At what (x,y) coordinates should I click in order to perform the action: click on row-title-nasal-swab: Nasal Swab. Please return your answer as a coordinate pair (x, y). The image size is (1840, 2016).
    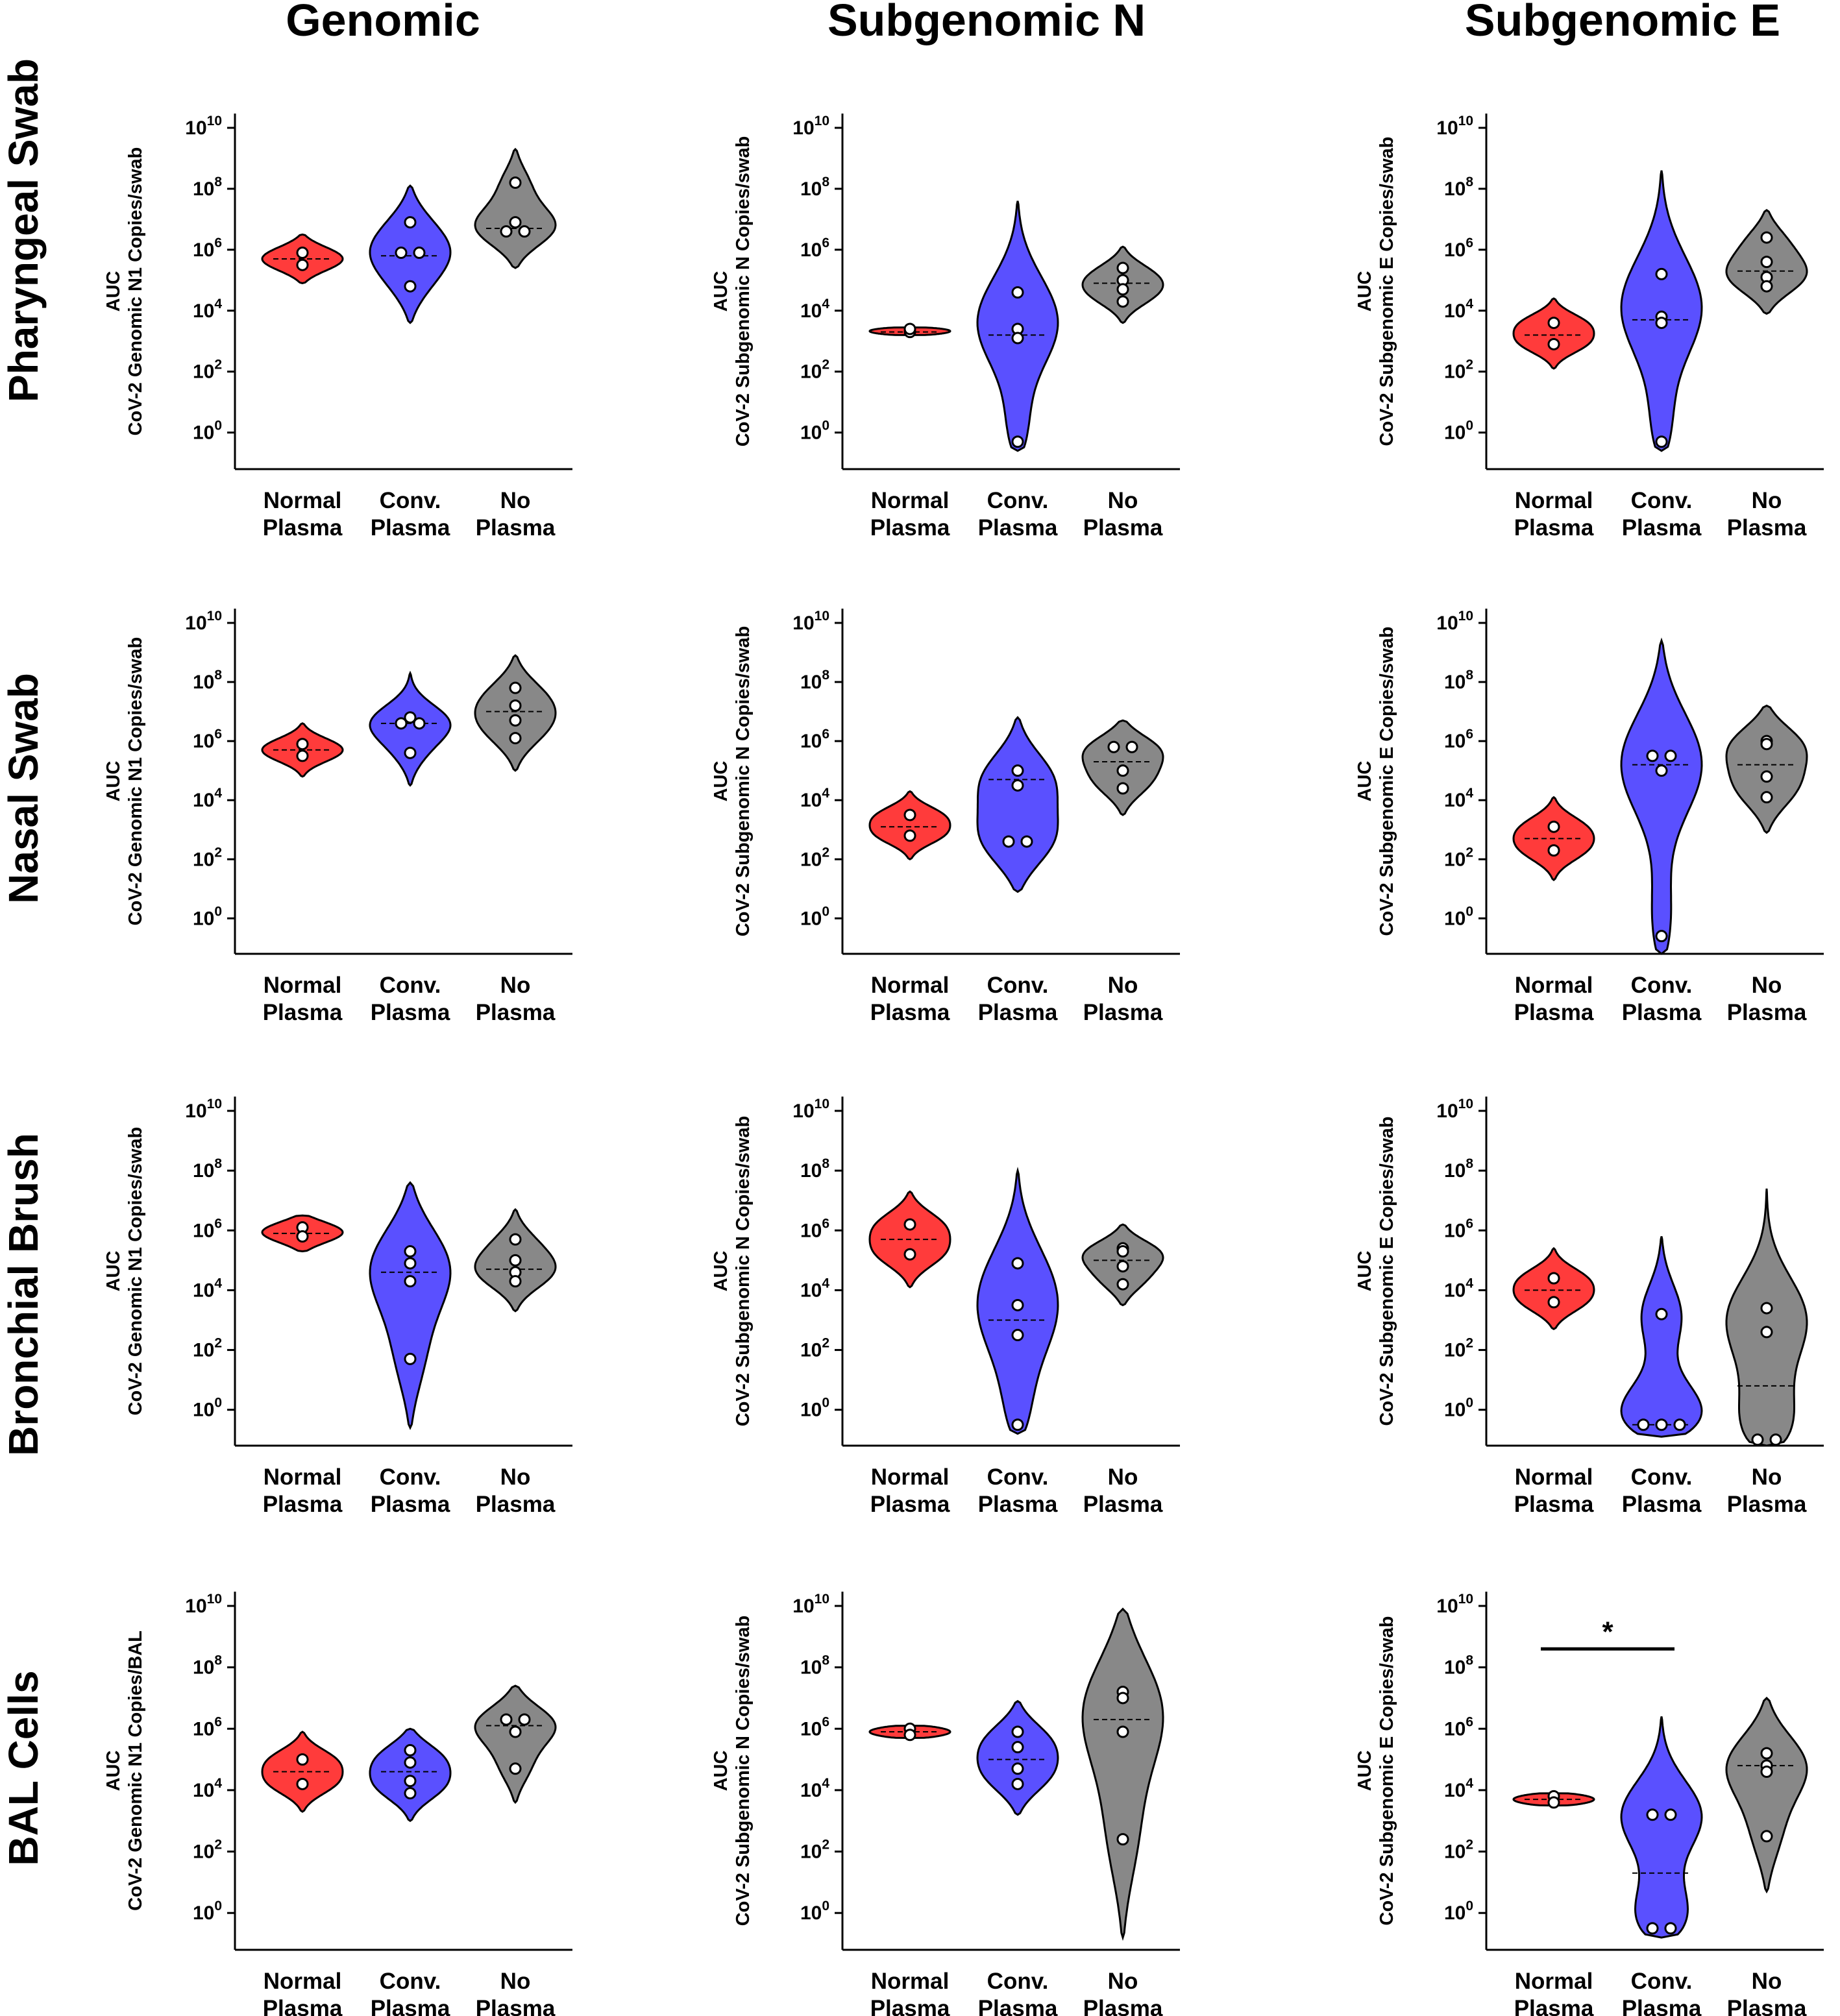
    Looking at the image, I should click on (23, 789).